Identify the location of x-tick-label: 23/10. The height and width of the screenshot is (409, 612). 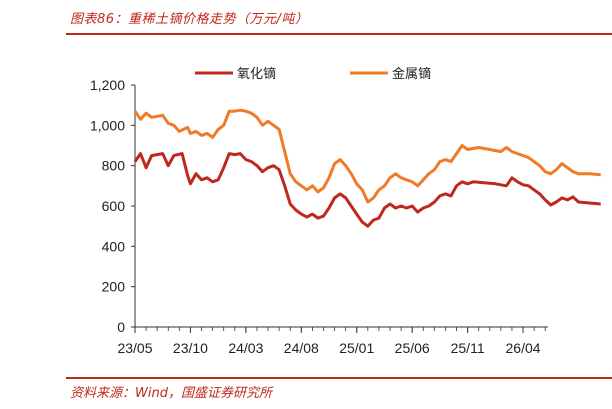
(190, 348).